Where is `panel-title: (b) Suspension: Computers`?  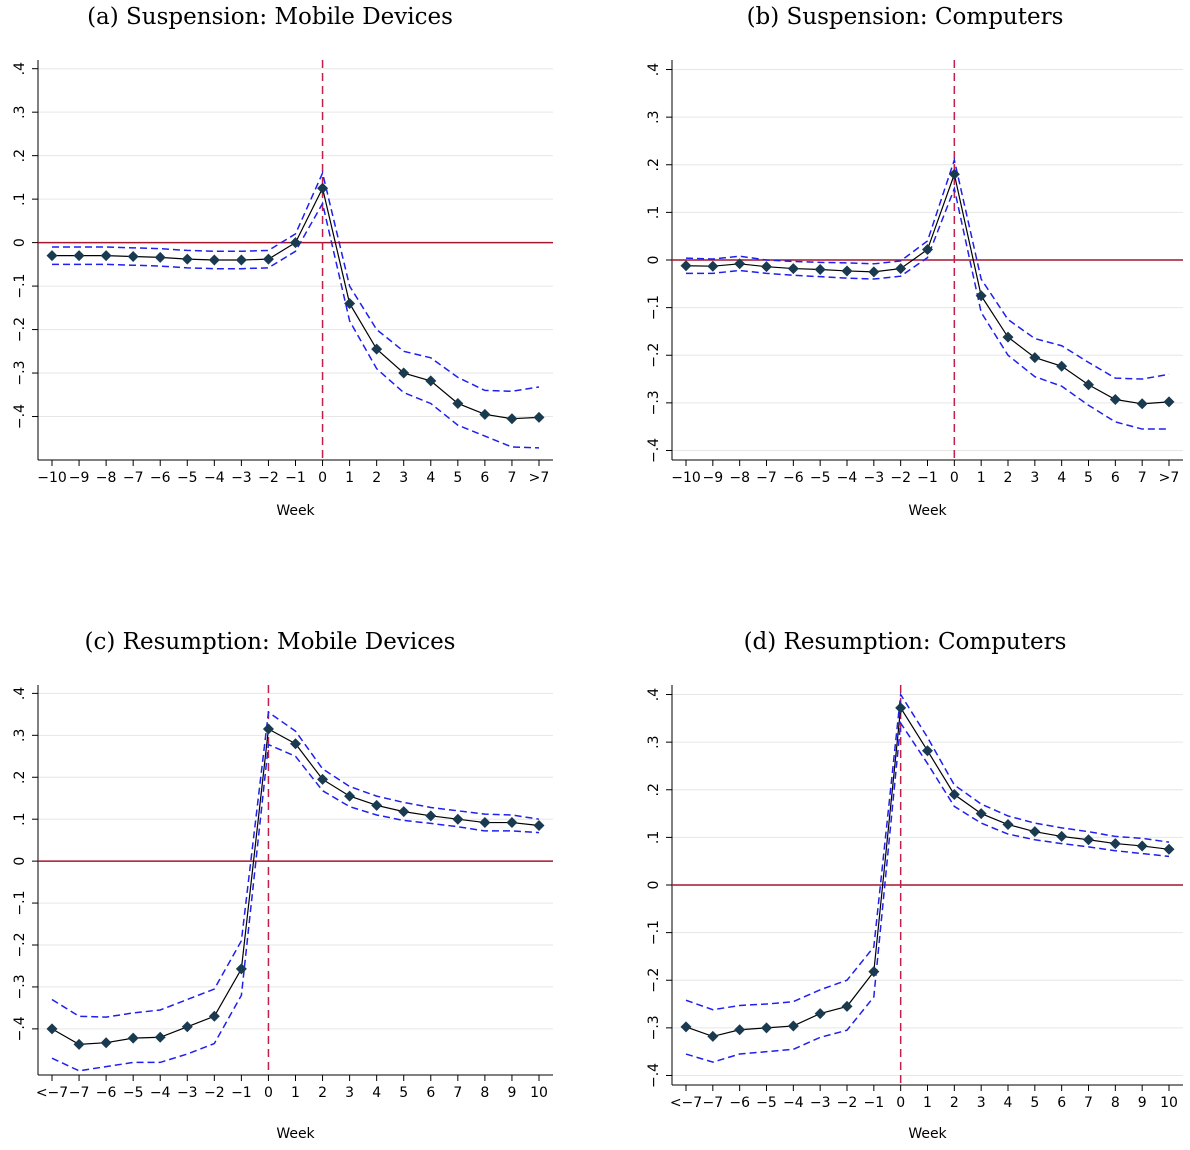
panel-title: (b) Suspension: Computers is located at coordinates (905, 17).